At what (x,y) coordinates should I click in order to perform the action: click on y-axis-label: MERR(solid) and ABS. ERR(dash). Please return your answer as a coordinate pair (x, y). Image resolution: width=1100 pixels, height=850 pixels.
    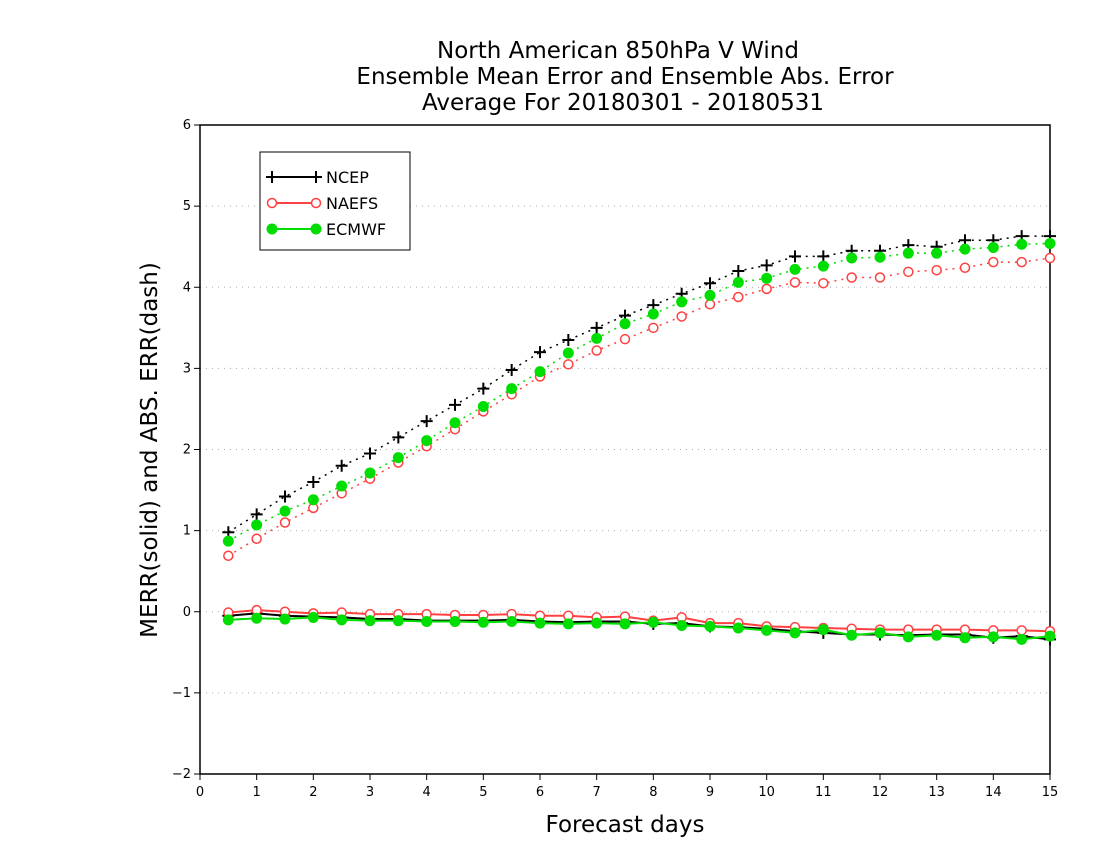
    Looking at the image, I should click on (150, 450).